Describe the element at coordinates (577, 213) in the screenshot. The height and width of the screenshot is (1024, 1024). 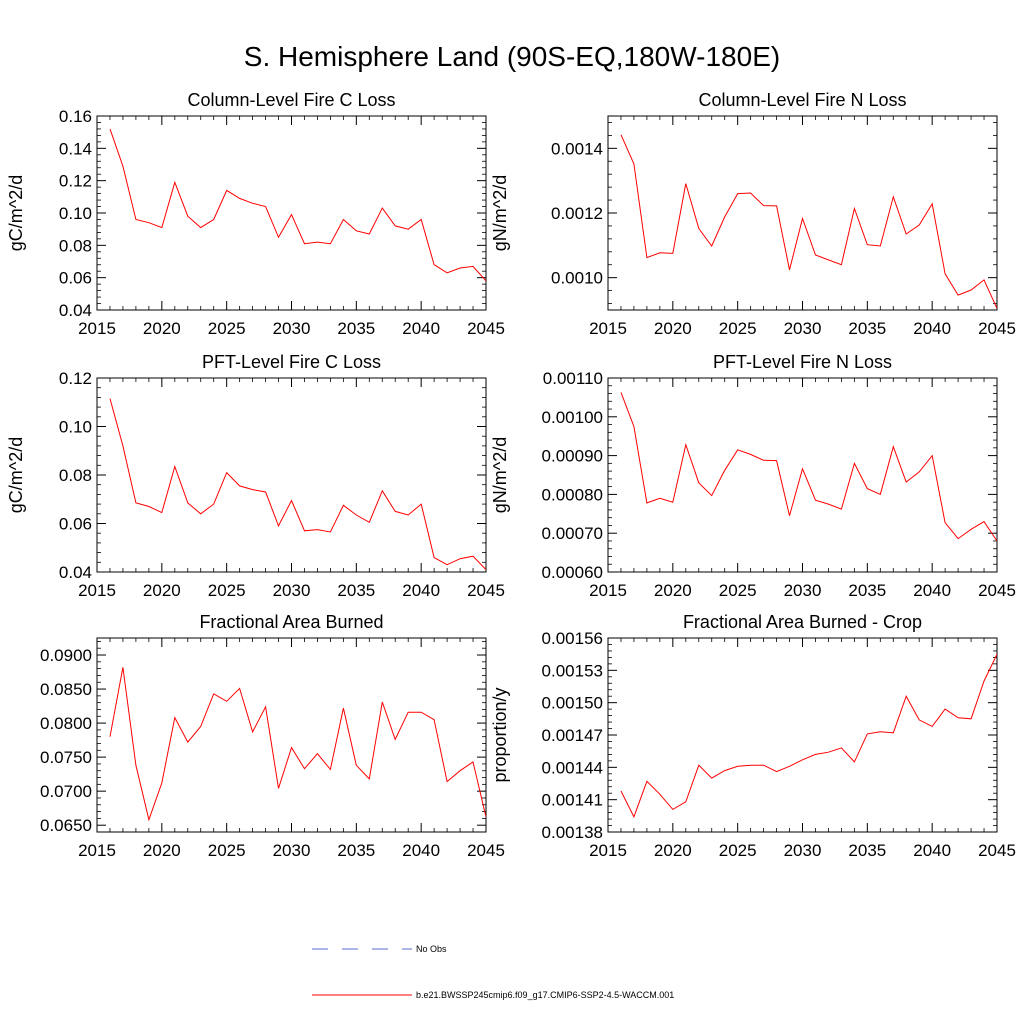
I see `y-tick-label: 0.0012` at that location.